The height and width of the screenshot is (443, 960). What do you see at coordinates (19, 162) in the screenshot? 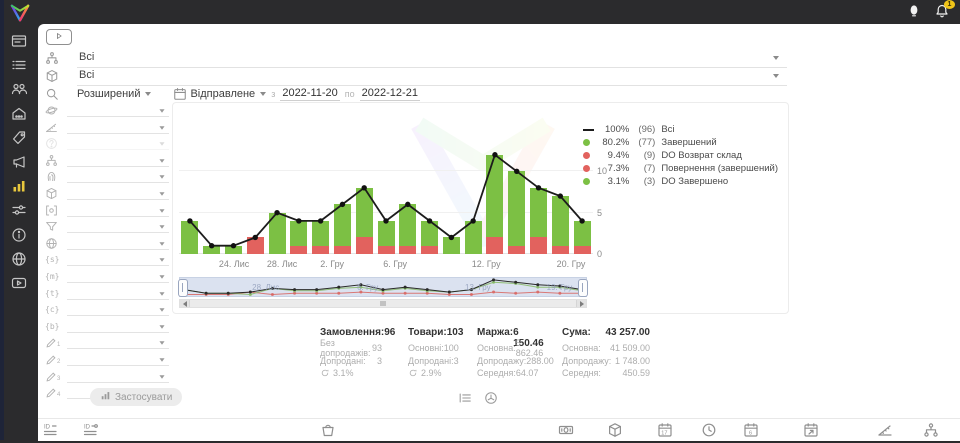
I see `megaphone-icon` at bounding box center [19, 162].